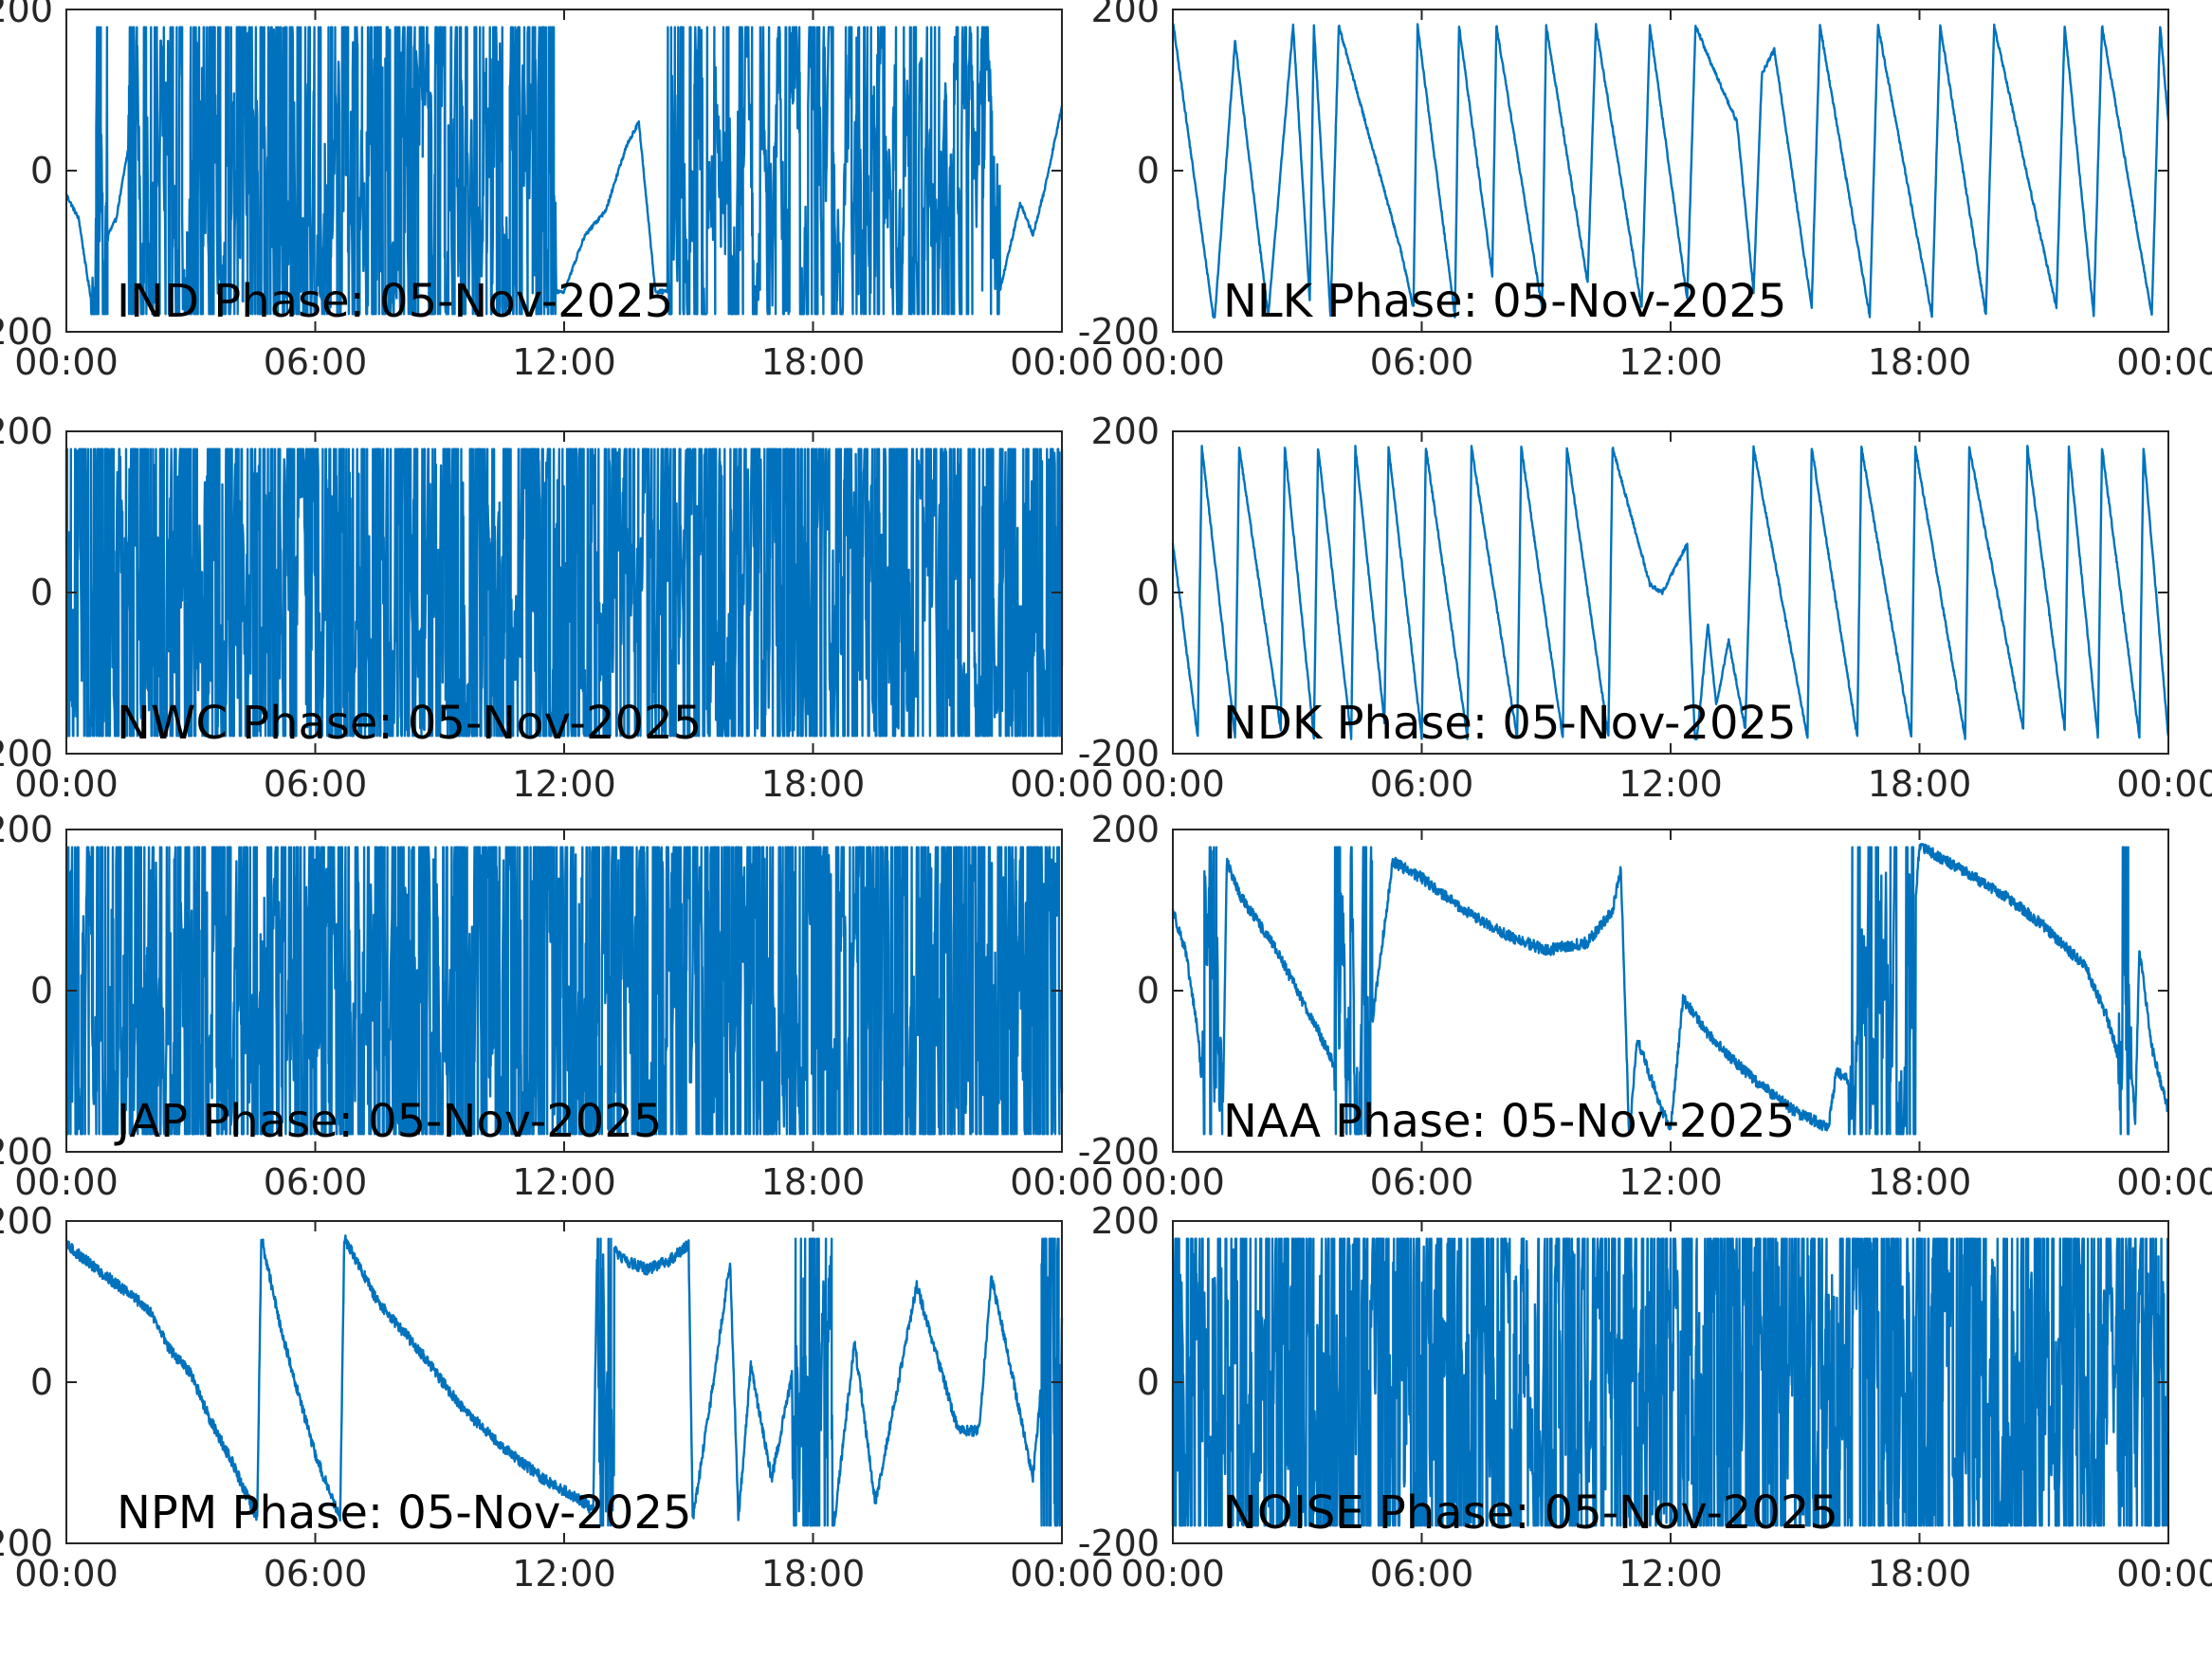  Describe the element at coordinates (388, 1121) in the screenshot. I see `panel-label: JAP Phase: 05-Nov-2025` at that location.